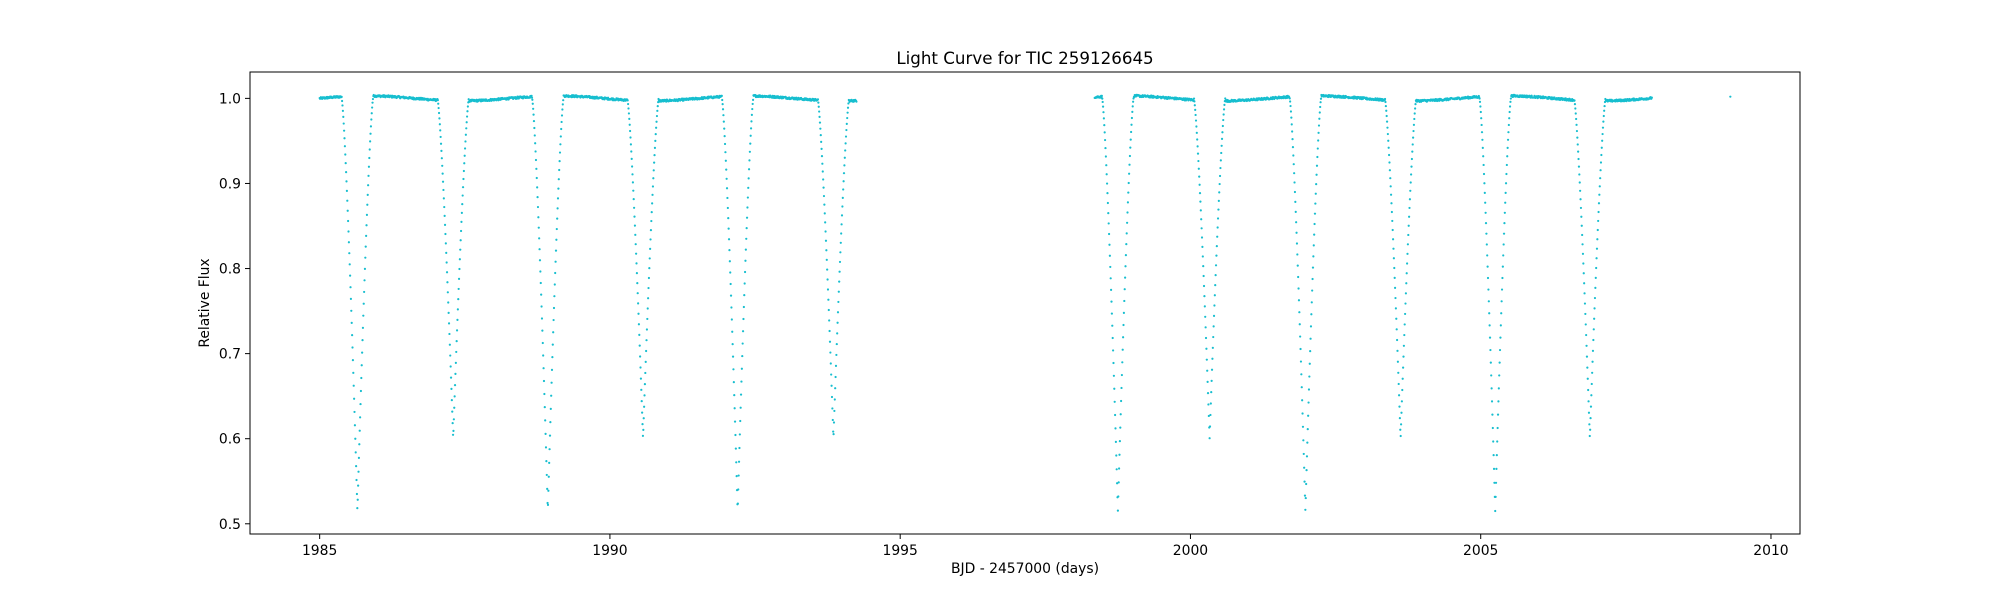  What do you see at coordinates (230, 270) in the screenshot?
I see `y-tick-label: 0.8` at bounding box center [230, 270].